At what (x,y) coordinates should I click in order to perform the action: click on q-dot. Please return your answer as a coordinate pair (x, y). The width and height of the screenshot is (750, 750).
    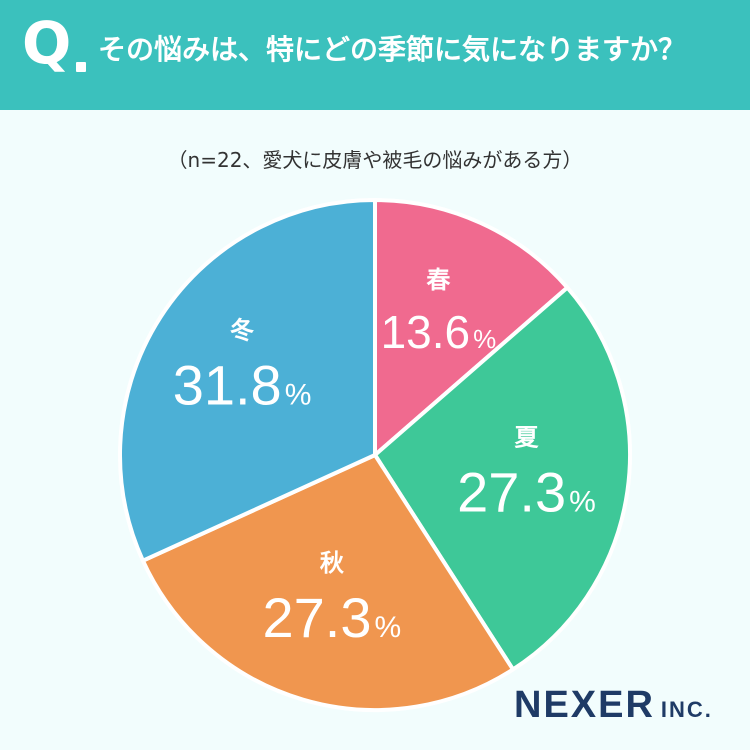
    Looking at the image, I should click on (81, 67).